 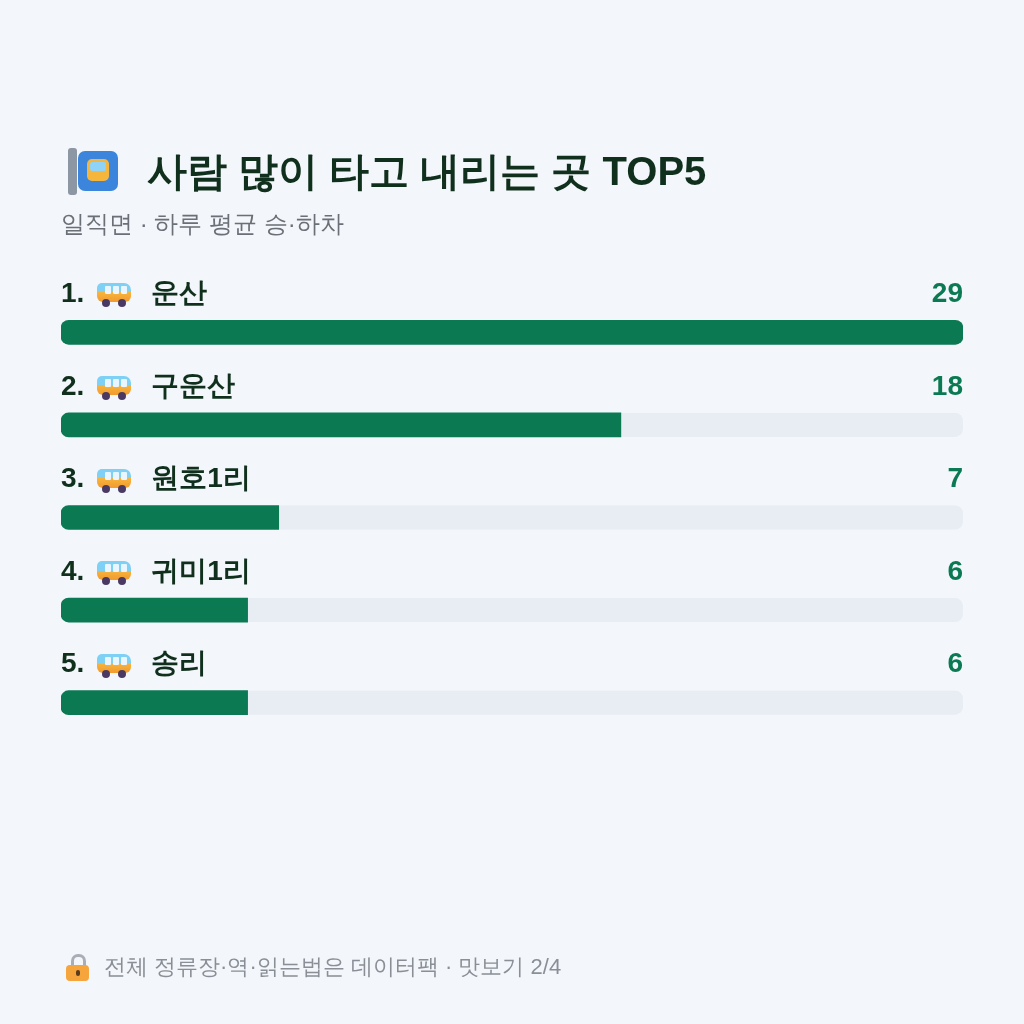 What do you see at coordinates (947, 385) in the screenshot?
I see `data-label: 18` at bounding box center [947, 385].